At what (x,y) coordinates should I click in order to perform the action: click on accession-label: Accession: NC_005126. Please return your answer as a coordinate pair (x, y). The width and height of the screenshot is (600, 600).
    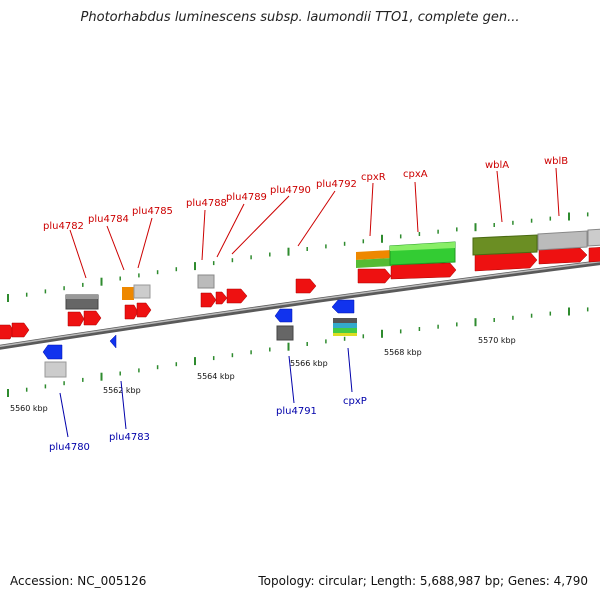
    Looking at the image, I should click on (78, 581).